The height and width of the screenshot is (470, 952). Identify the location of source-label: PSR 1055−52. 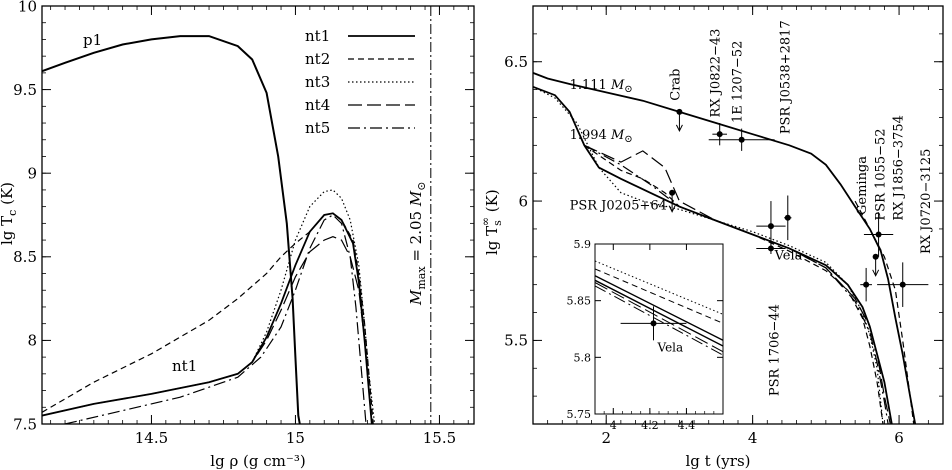
(880, 174).